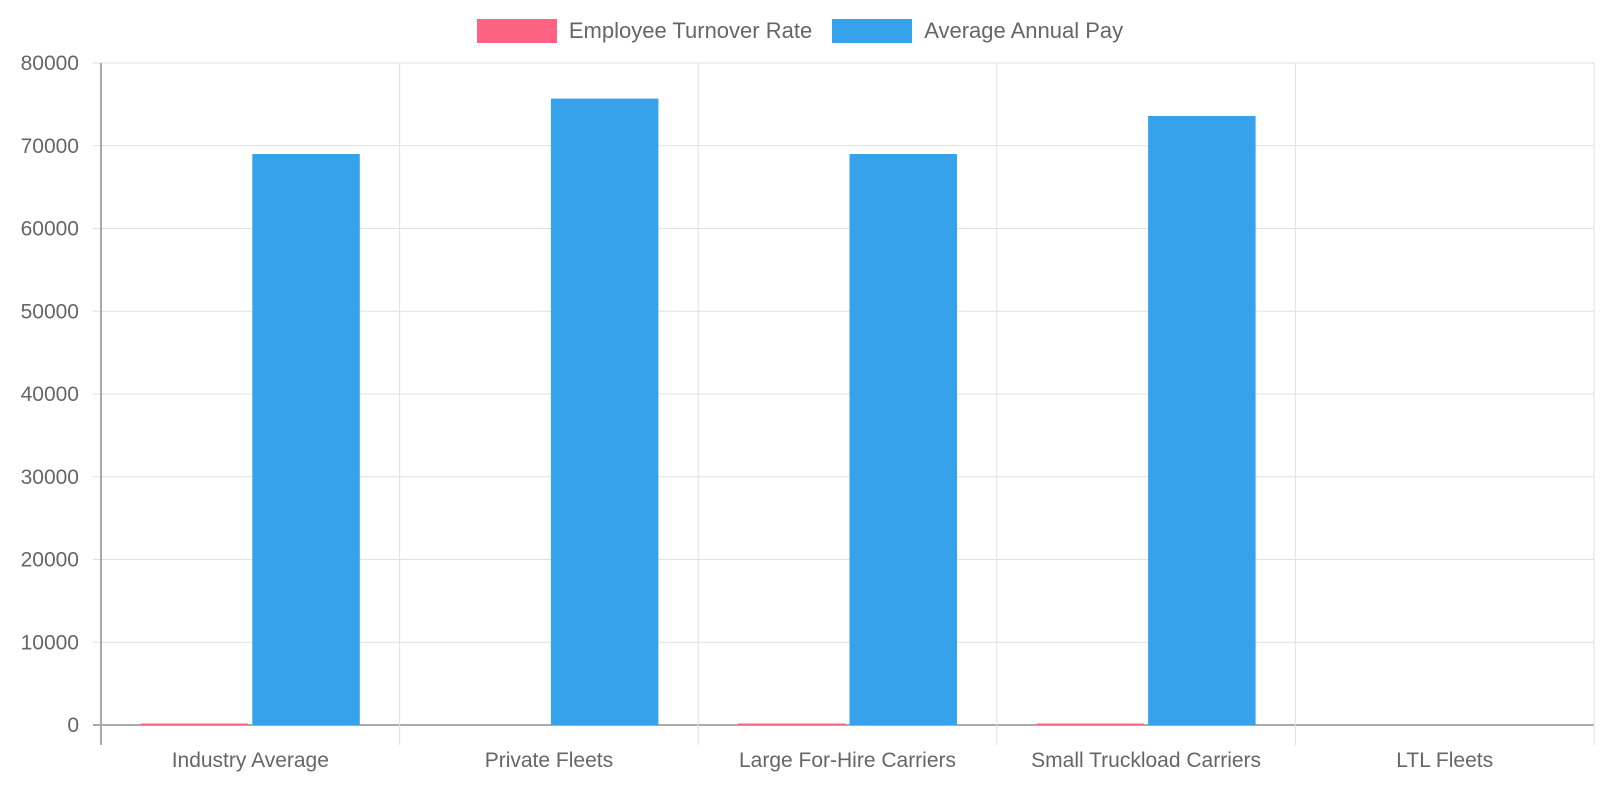 The image size is (1600, 800). Describe the element at coordinates (50, 229) in the screenshot. I see `y-tick-label: 60000` at that location.